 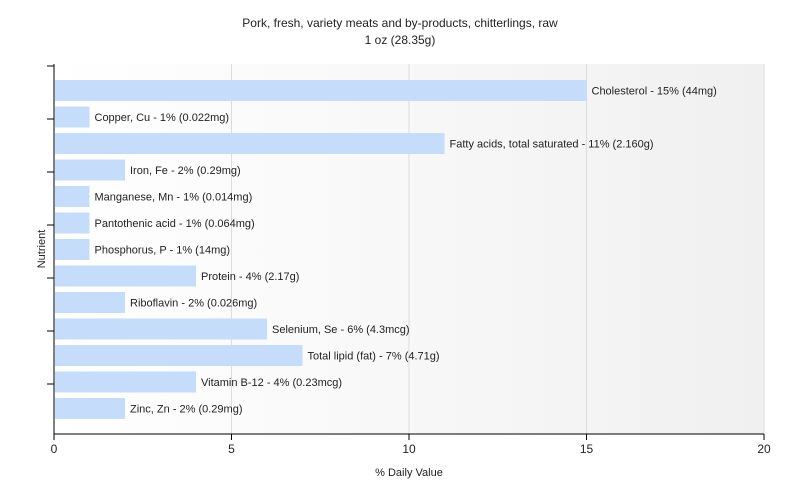 I want to click on chart-subtitle: 1 oz (28.35g), so click(x=400, y=40).